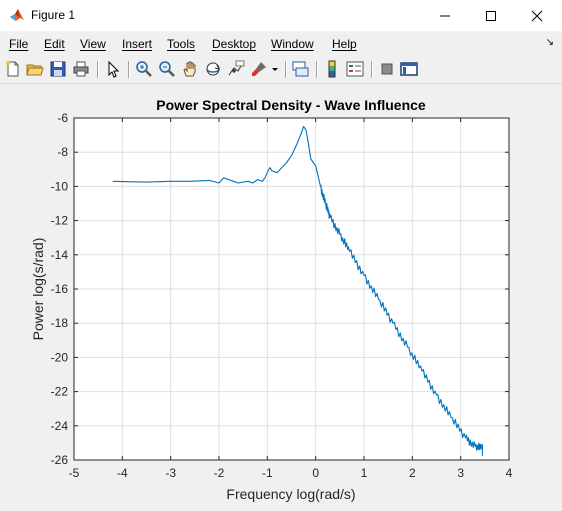 The image size is (562, 511). What do you see at coordinates (234, 44) in the screenshot?
I see `menu-desktop: Desktop` at bounding box center [234, 44].